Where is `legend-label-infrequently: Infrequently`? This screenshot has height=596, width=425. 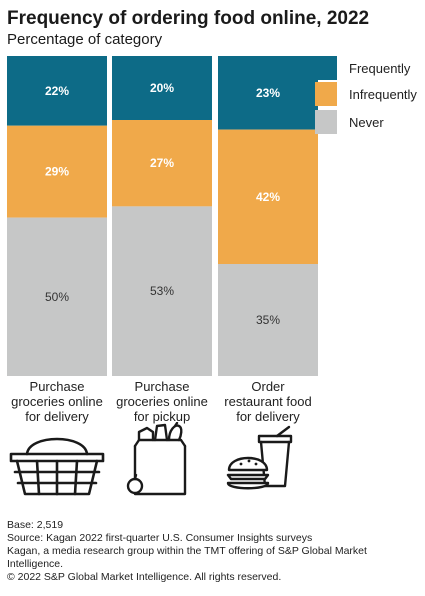 legend-label-infrequently: Infrequently is located at coordinates (383, 94).